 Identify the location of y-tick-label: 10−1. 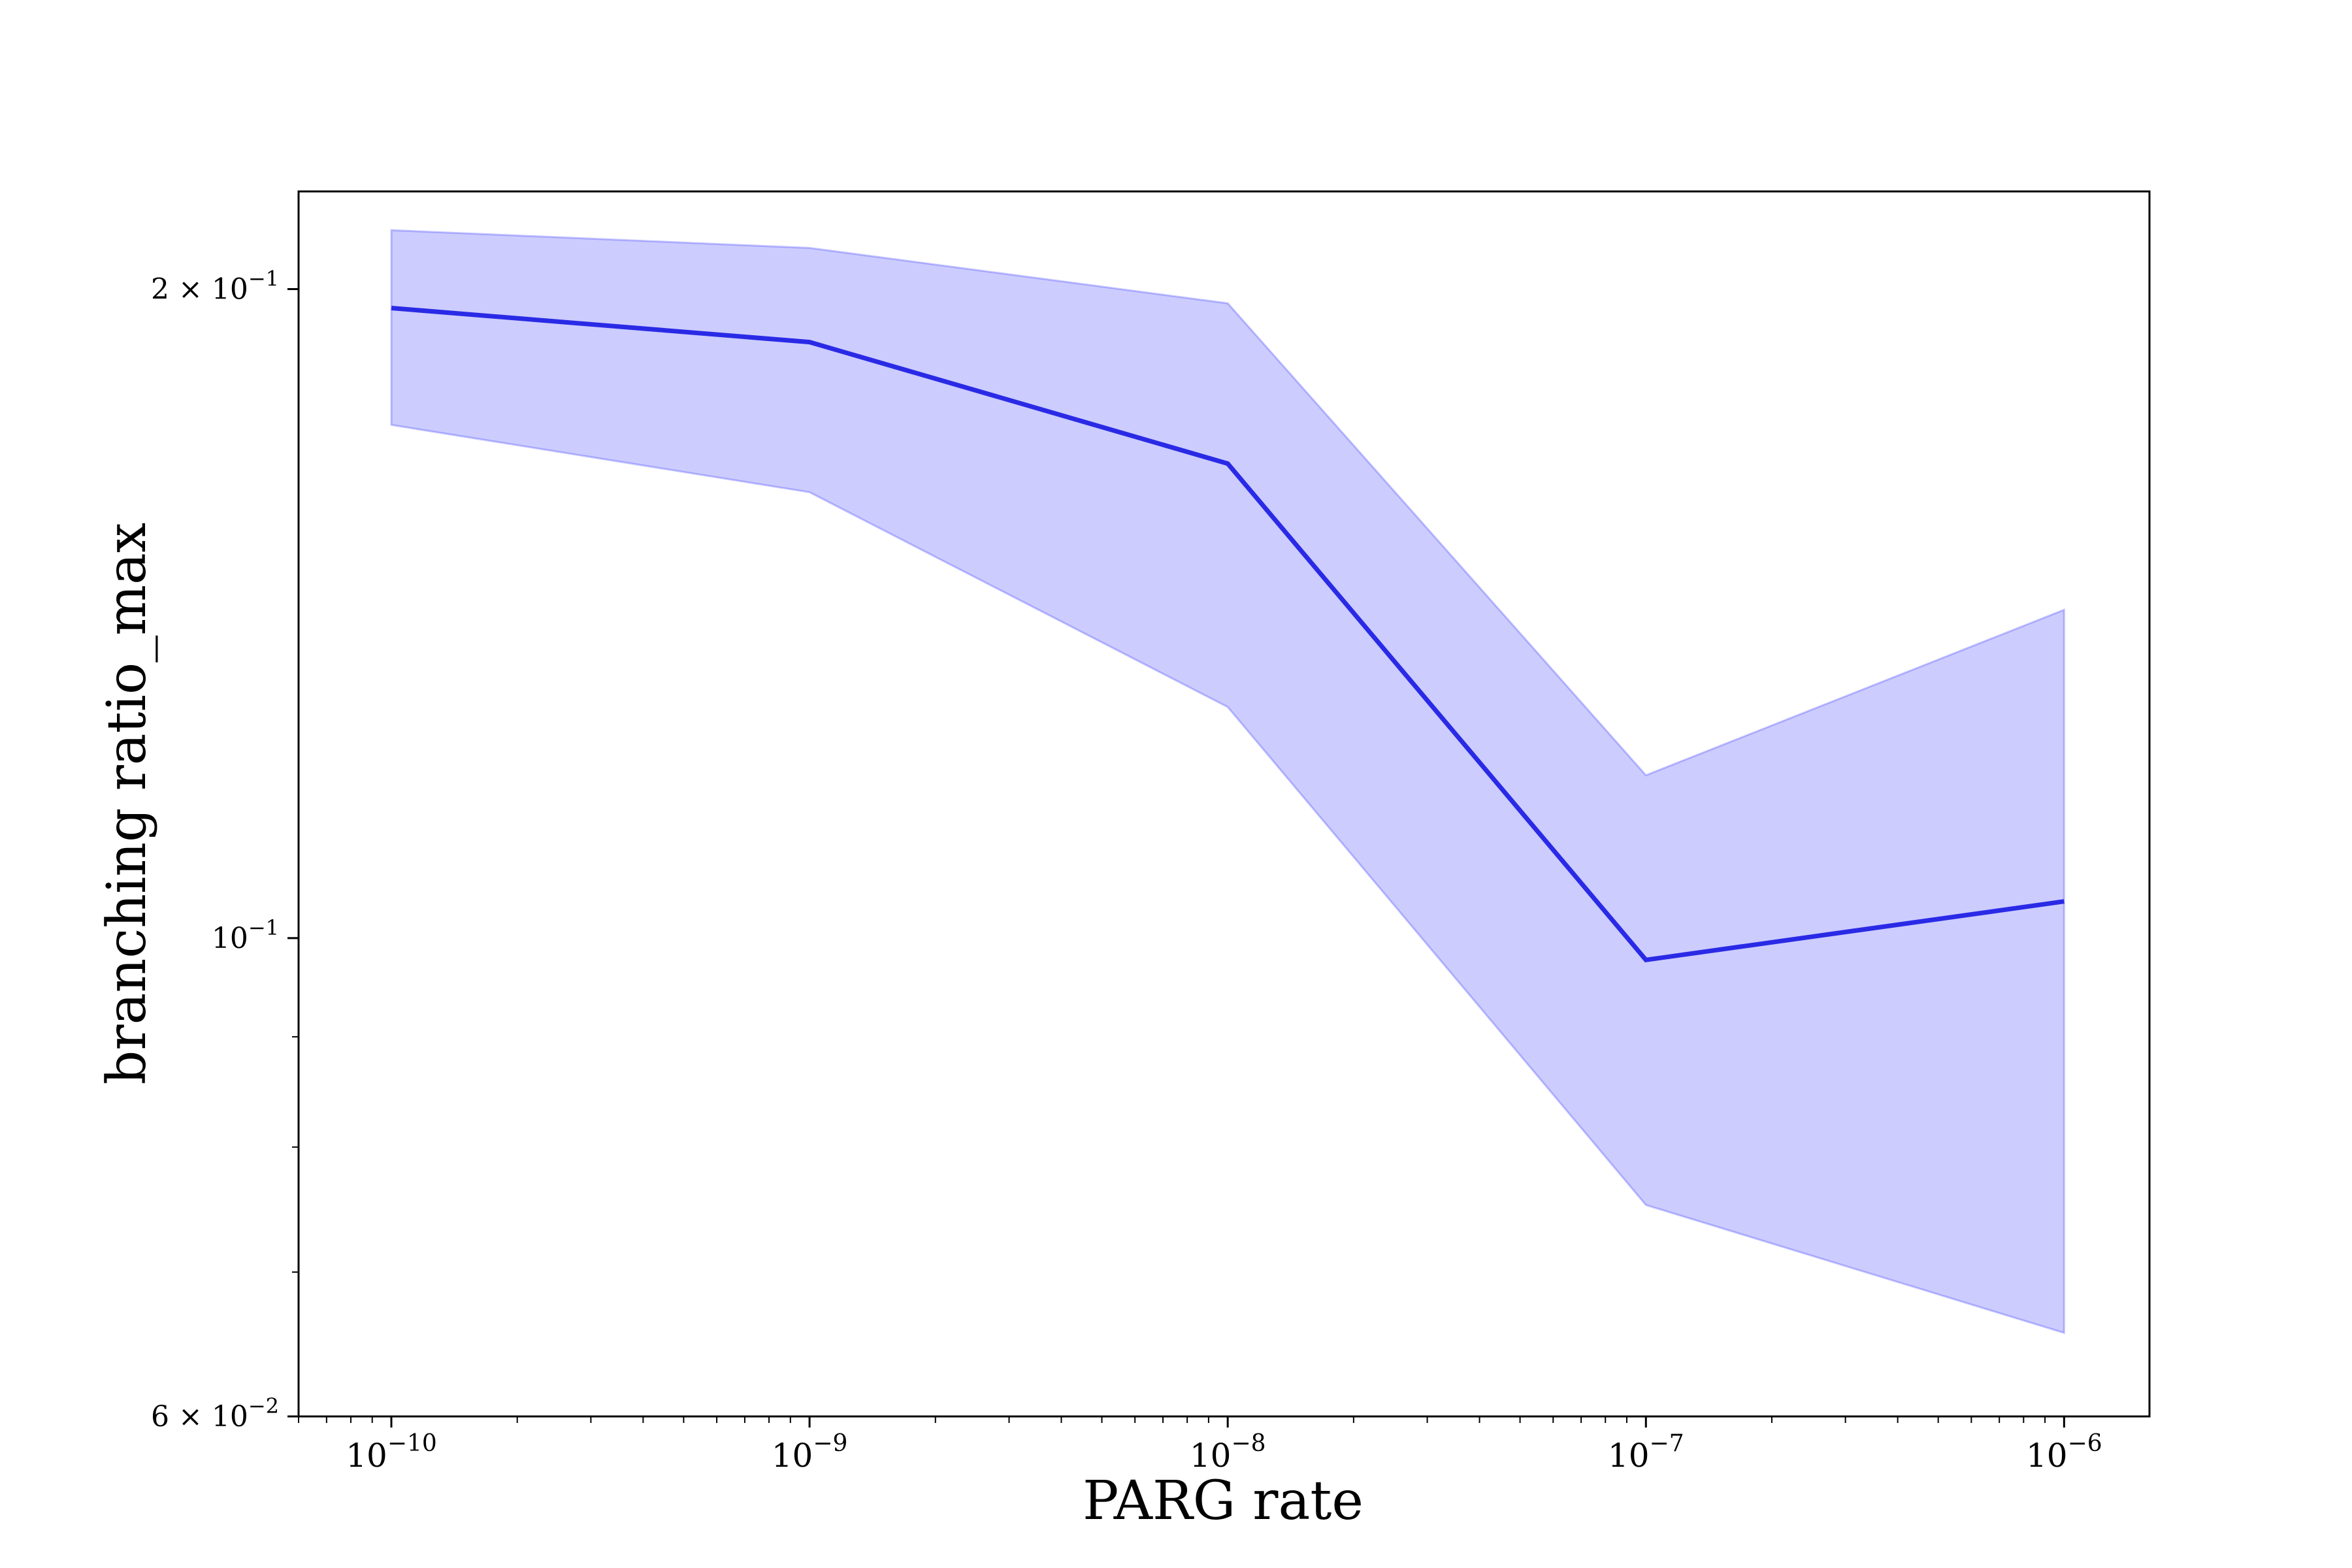
(245, 935).